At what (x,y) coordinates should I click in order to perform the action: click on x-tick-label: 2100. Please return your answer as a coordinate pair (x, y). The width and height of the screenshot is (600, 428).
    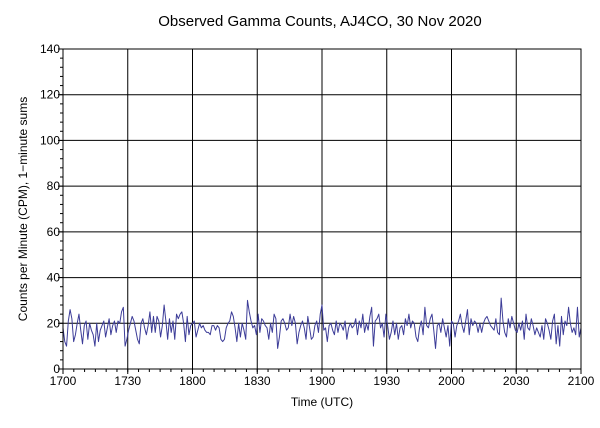
    Looking at the image, I should click on (581, 381).